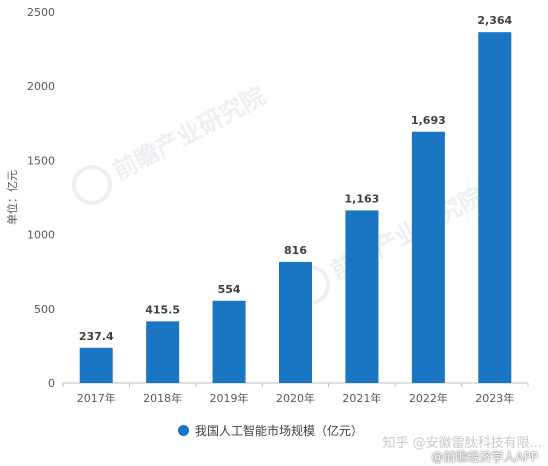  What do you see at coordinates (162, 309) in the screenshot?
I see `data-label: 415.5` at bounding box center [162, 309].